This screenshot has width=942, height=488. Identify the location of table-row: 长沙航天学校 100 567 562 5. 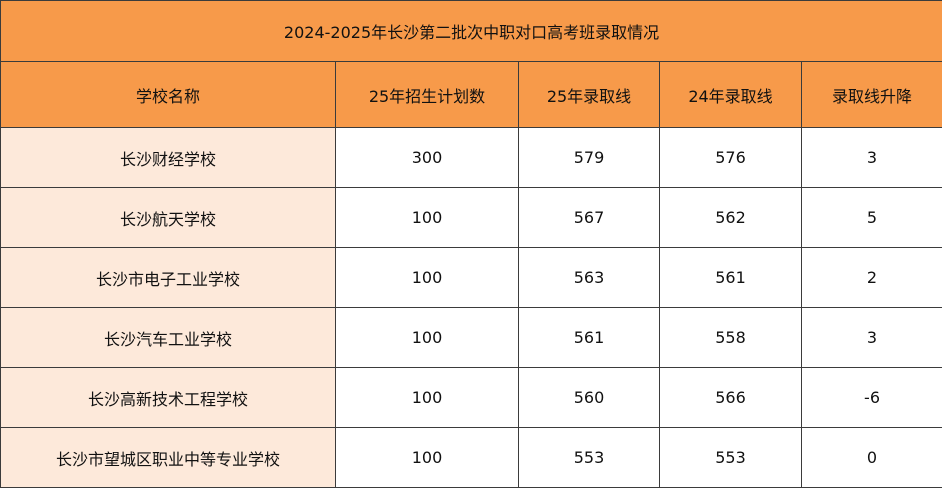
(471, 218).